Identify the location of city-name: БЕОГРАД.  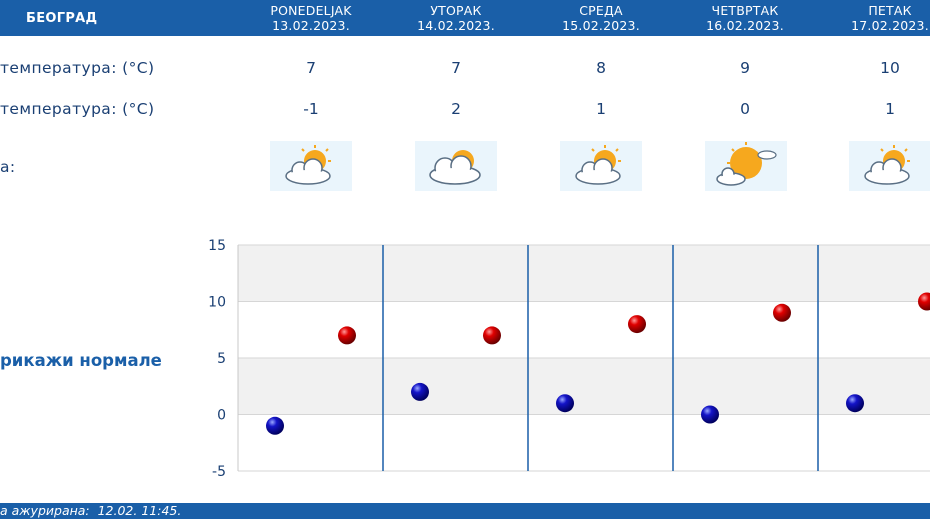
(62, 18).